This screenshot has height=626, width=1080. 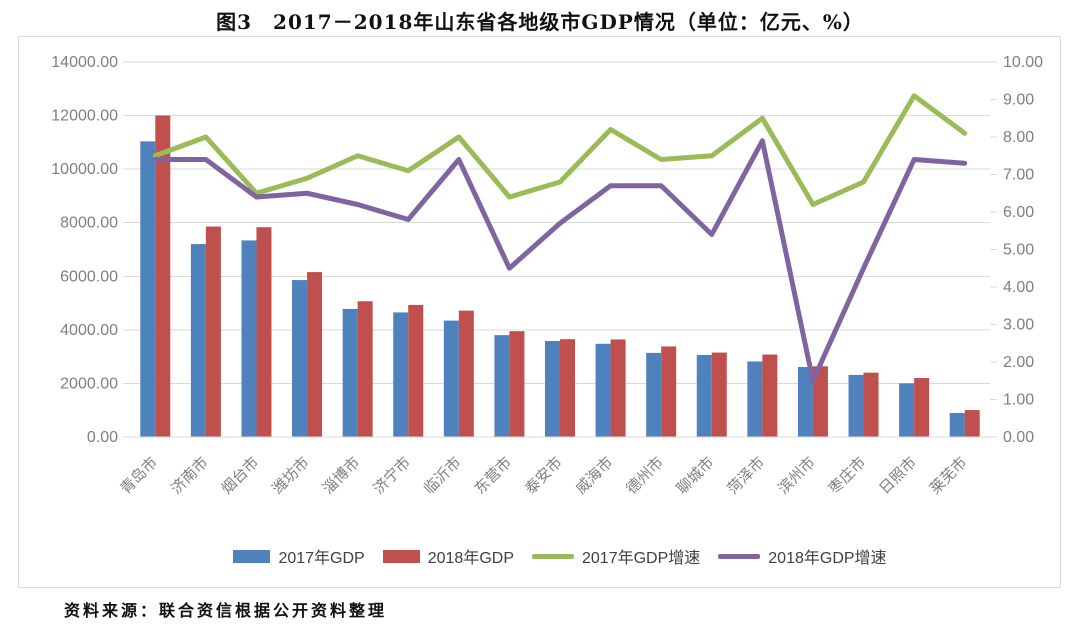 What do you see at coordinates (365, 369) in the screenshot?
I see `bar-2018年GDP-淄博市` at bounding box center [365, 369].